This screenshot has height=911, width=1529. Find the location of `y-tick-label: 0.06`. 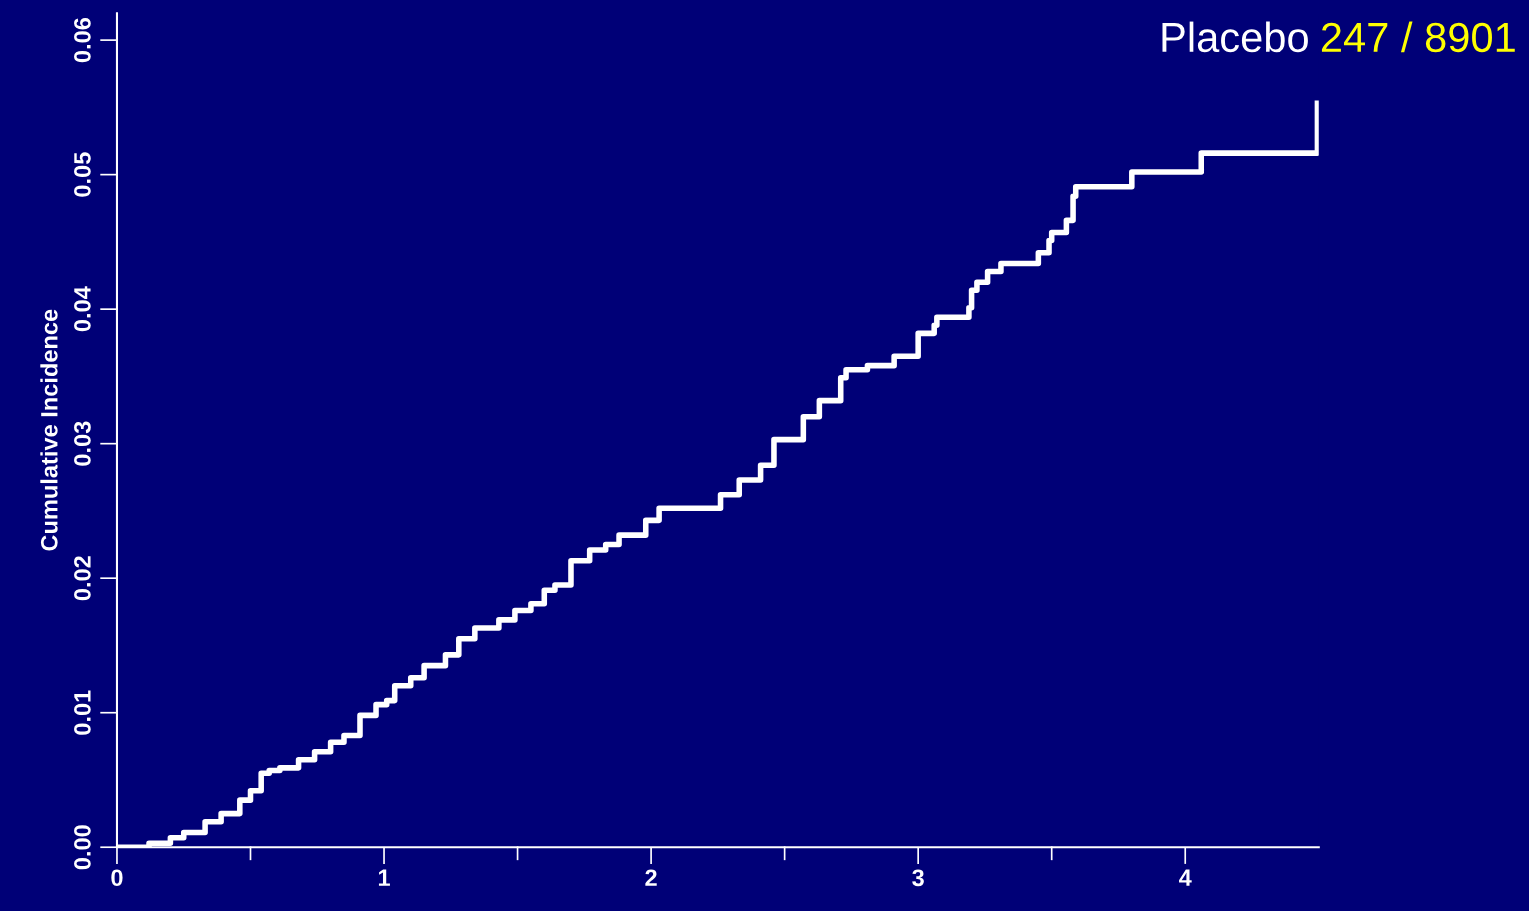

y-tick-label: 0.06 is located at coordinates (82, 40).